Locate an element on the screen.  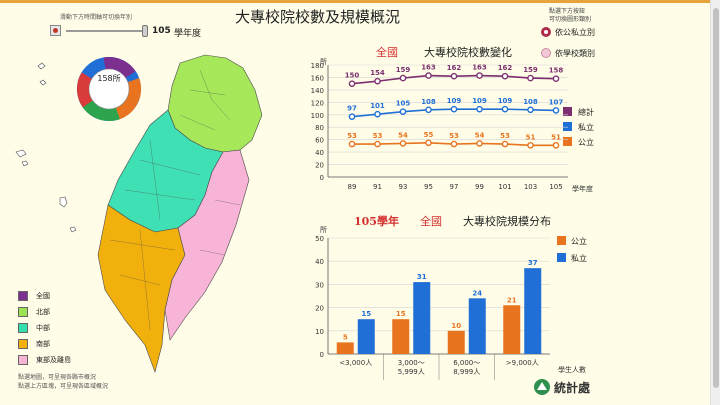
data-label: 97 is located at coordinates (352, 109).